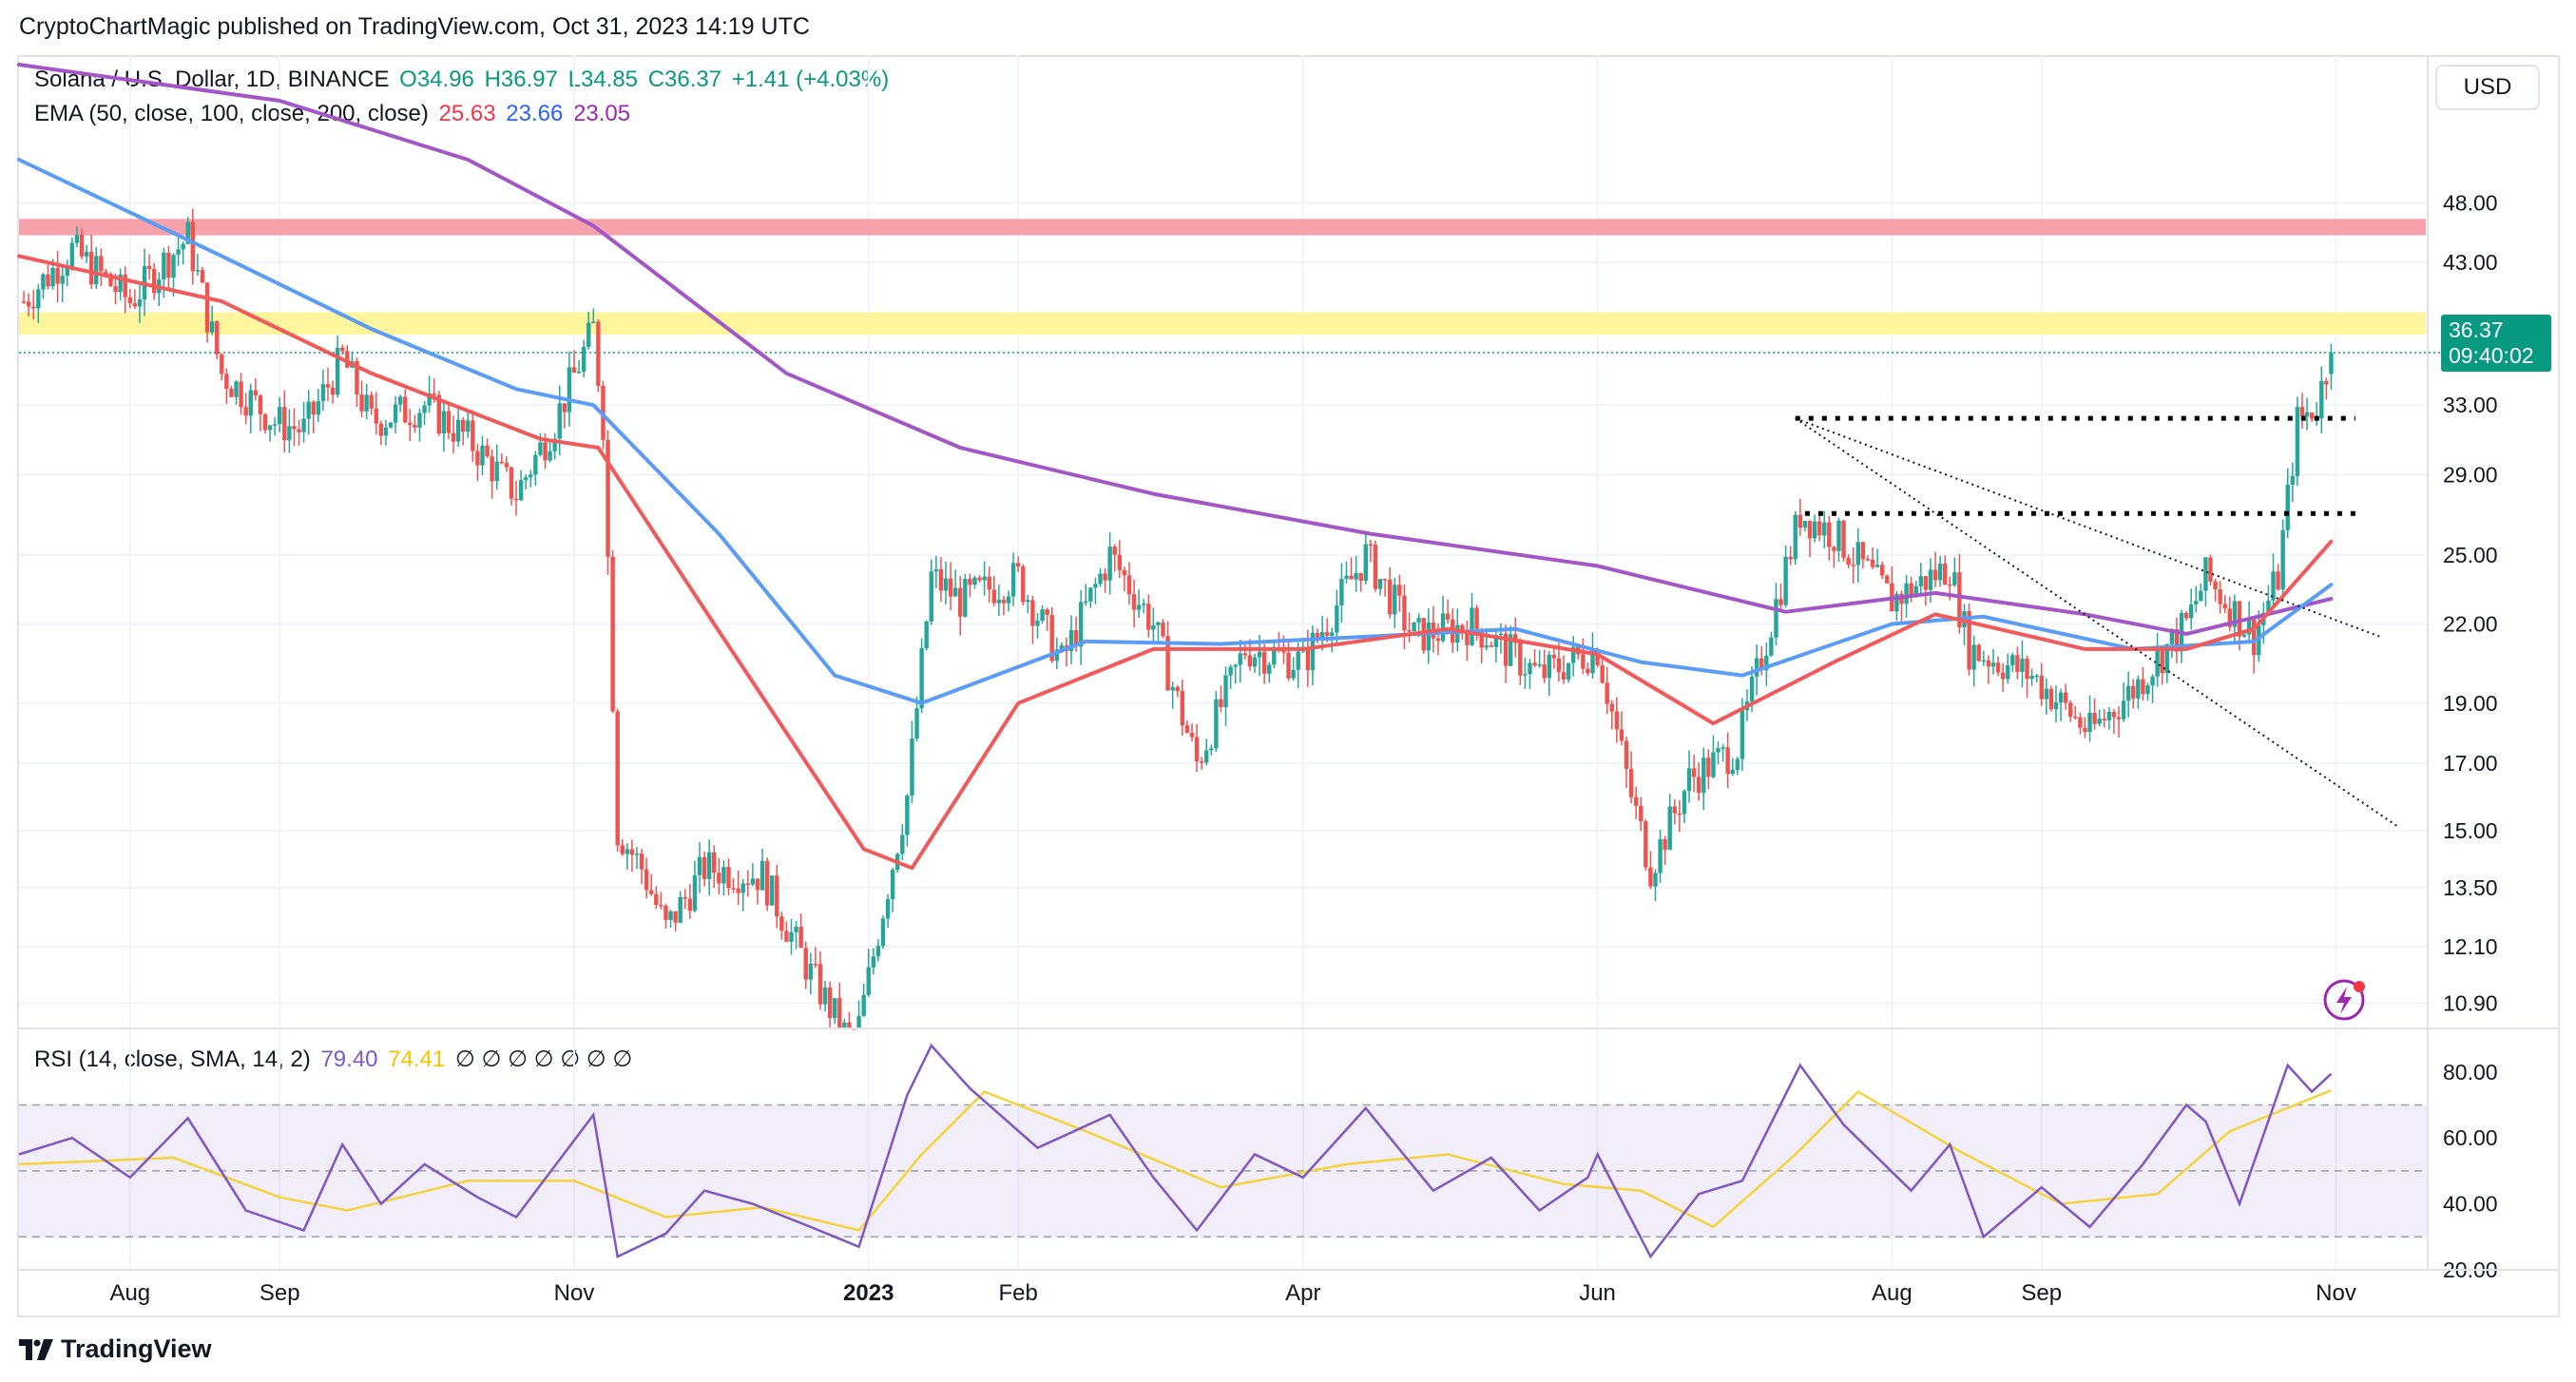 This screenshot has height=1382, width=2576. I want to click on ema200-value: 23.05, so click(602, 113).